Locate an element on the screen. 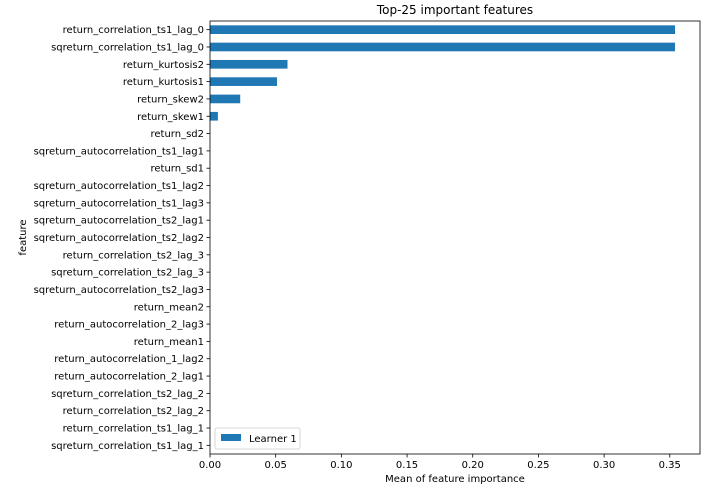 This screenshot has width=720, height=504. y-tick-label: sqreturn_correlation_ts1_lag_1 is located at coordinates (127, 446).